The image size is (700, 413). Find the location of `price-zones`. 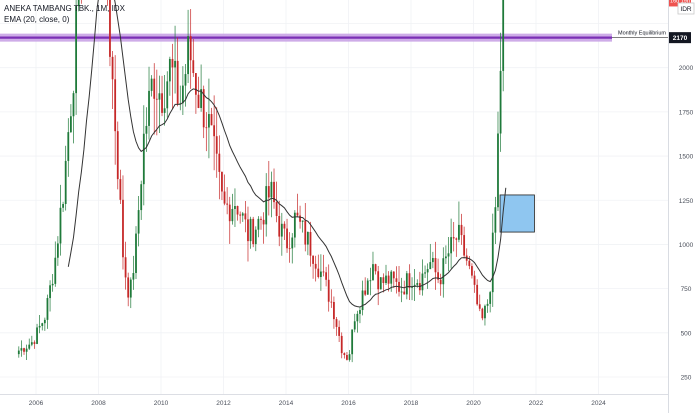

price-zones is located at coordinates (517, 213).